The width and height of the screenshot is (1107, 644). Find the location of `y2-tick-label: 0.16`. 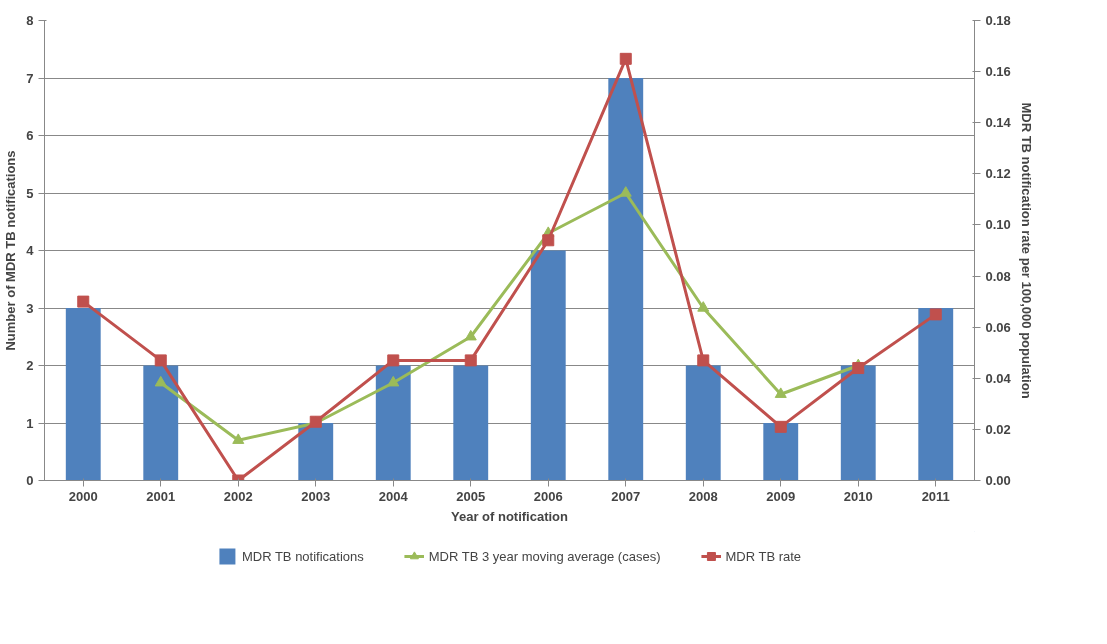

y2-tick-label: 0.16 is located at coordinates (998, 72).